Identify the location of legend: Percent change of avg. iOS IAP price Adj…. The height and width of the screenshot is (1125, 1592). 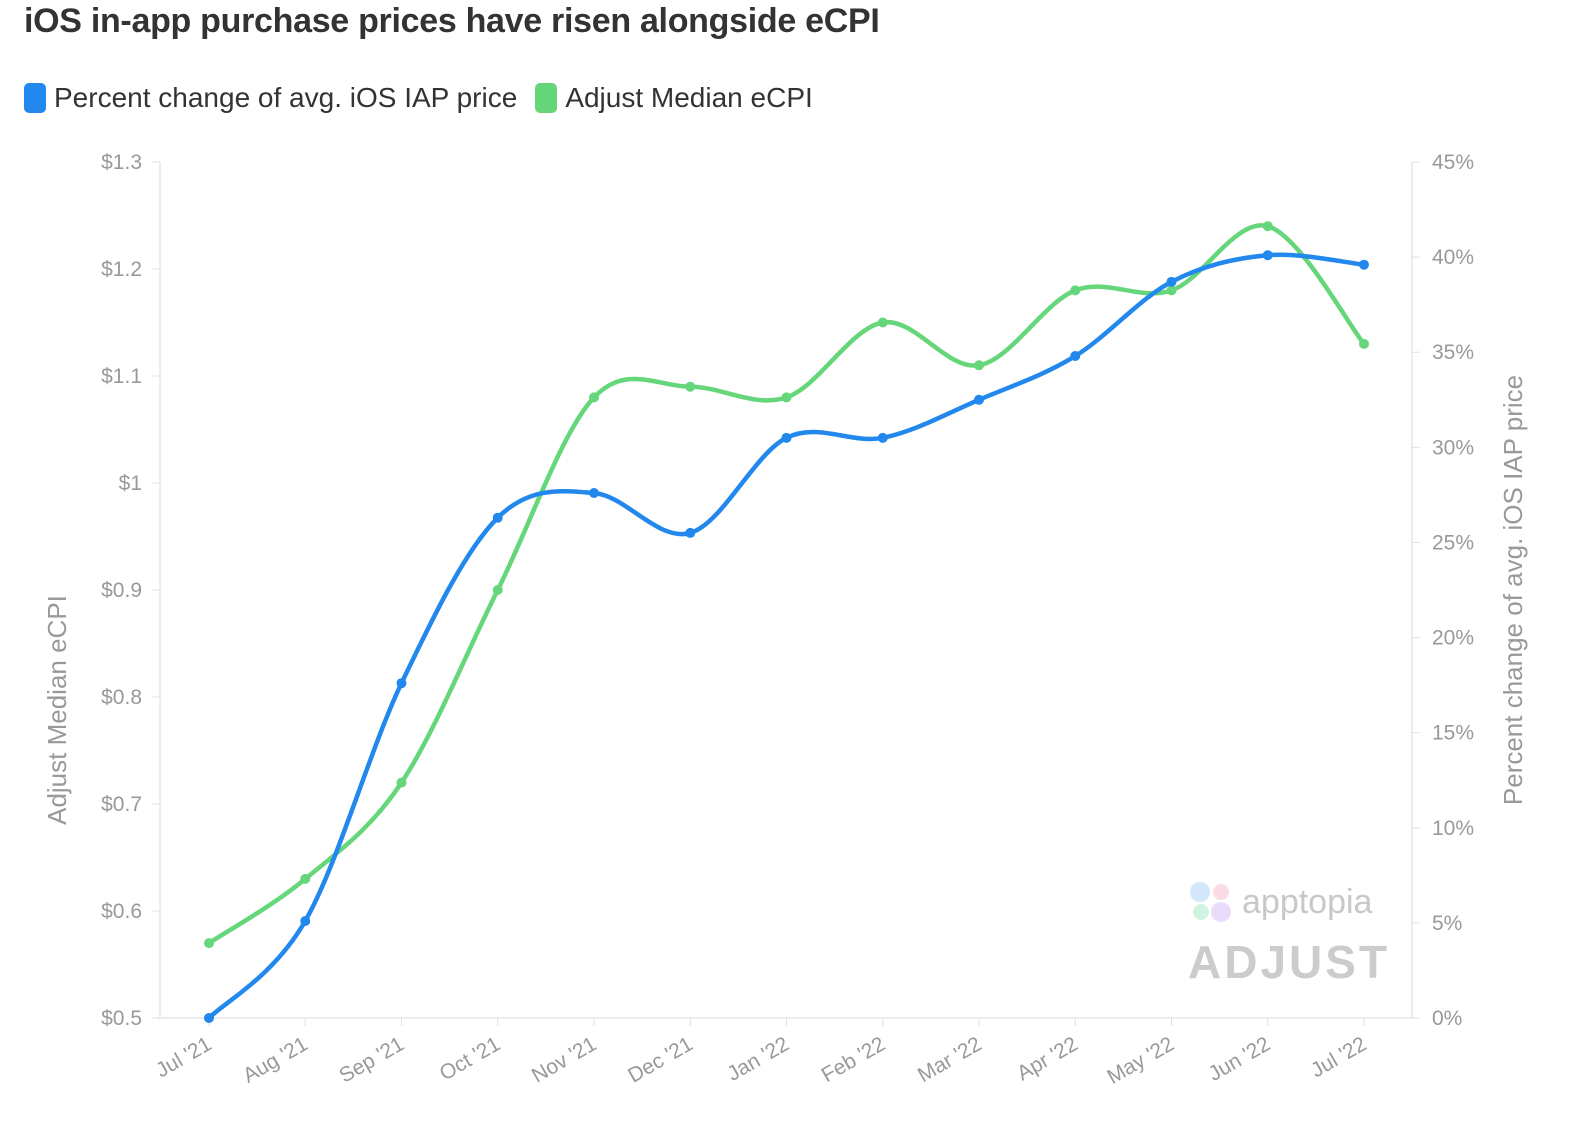
(427, 98).